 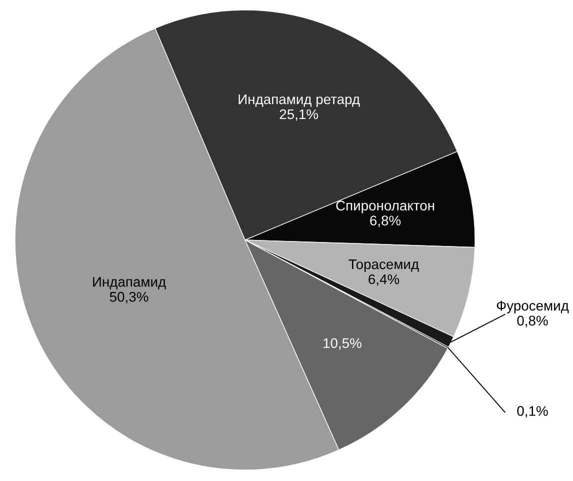 I want to click on data-label: 50,3%, so click(x=129, y=298).